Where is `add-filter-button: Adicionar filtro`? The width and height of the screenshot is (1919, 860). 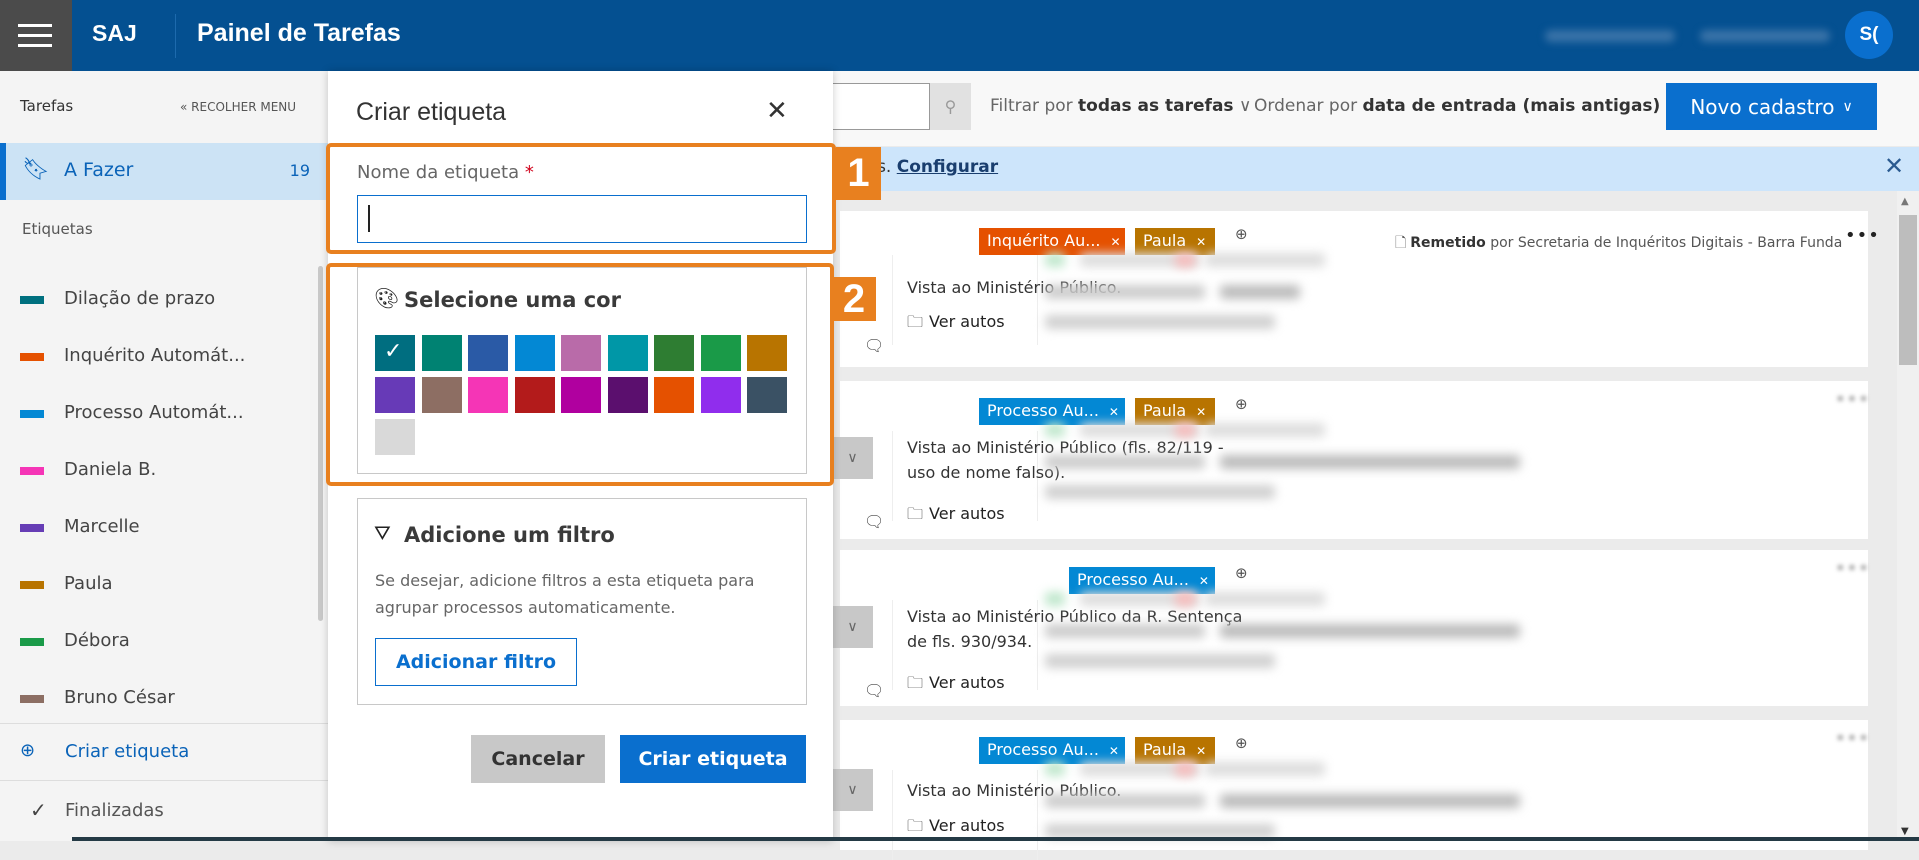 add-filter-button: Adicionar filtro is located at coordinates (476, 662).